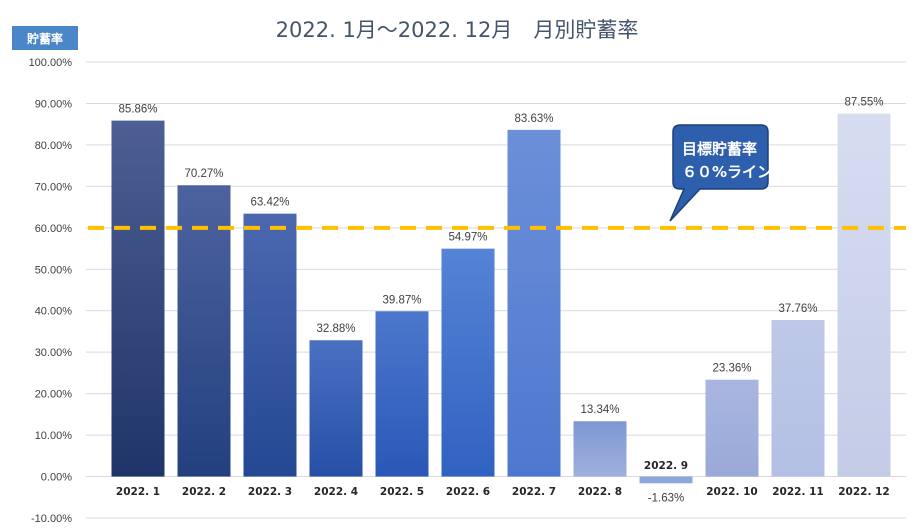 The height and width of the screenshot is (532, 918). I want to click on x-tick-label: 2022. 5, so click(402, 492).